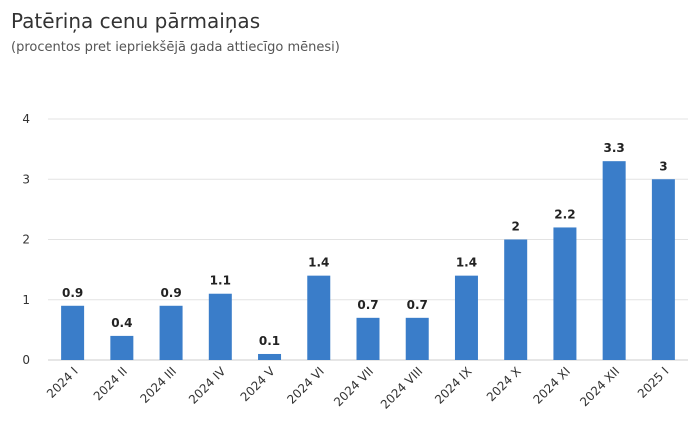 The height and width of the screenshot is (431, 700). I want to click on y-tick-label: 2, so click(26, 240).